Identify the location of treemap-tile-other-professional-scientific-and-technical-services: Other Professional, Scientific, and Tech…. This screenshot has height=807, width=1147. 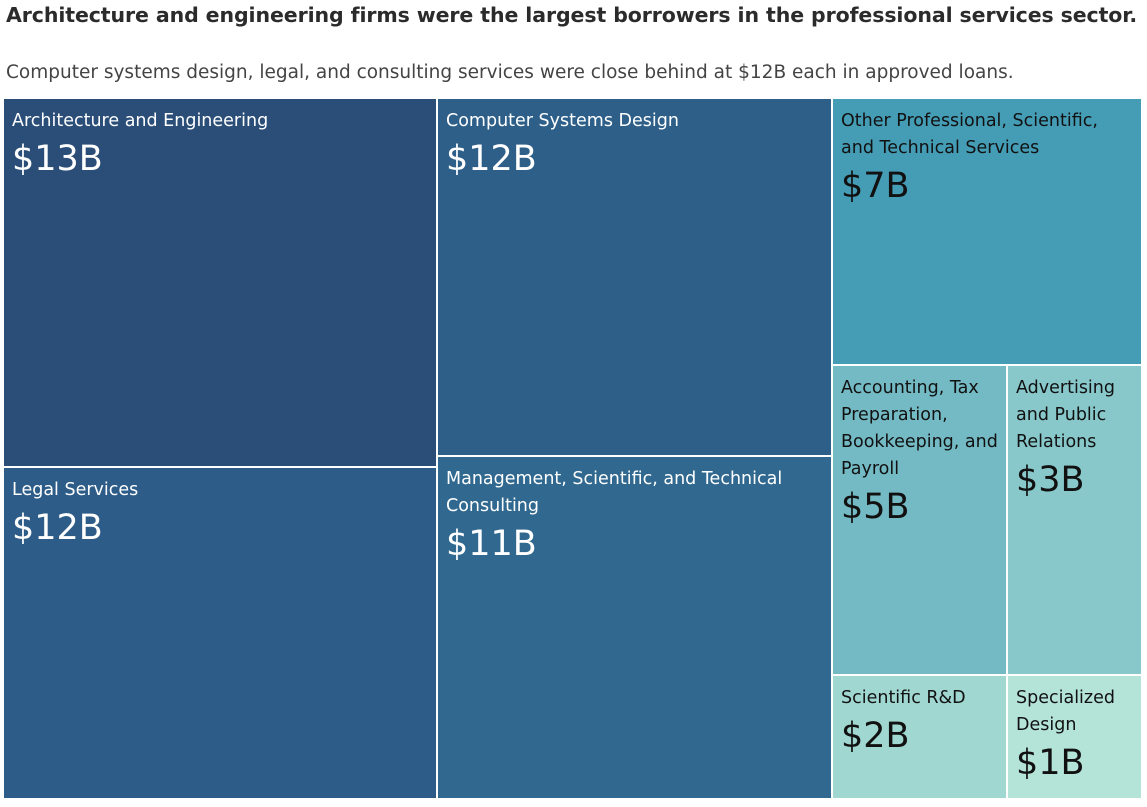
(987, 231).